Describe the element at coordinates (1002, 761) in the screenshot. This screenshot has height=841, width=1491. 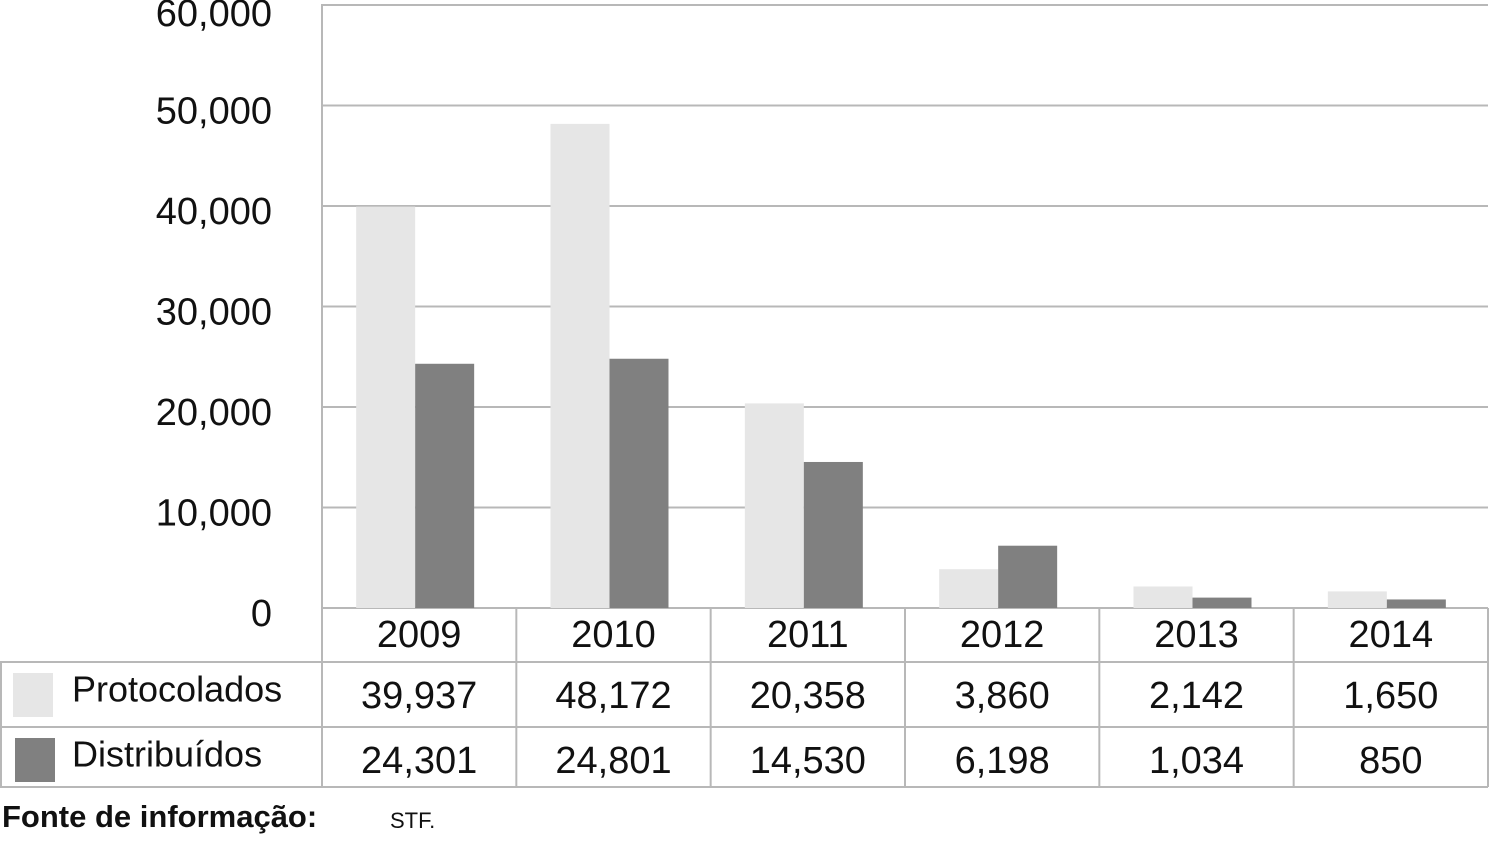
I see `table-value: 6,198` at that location.